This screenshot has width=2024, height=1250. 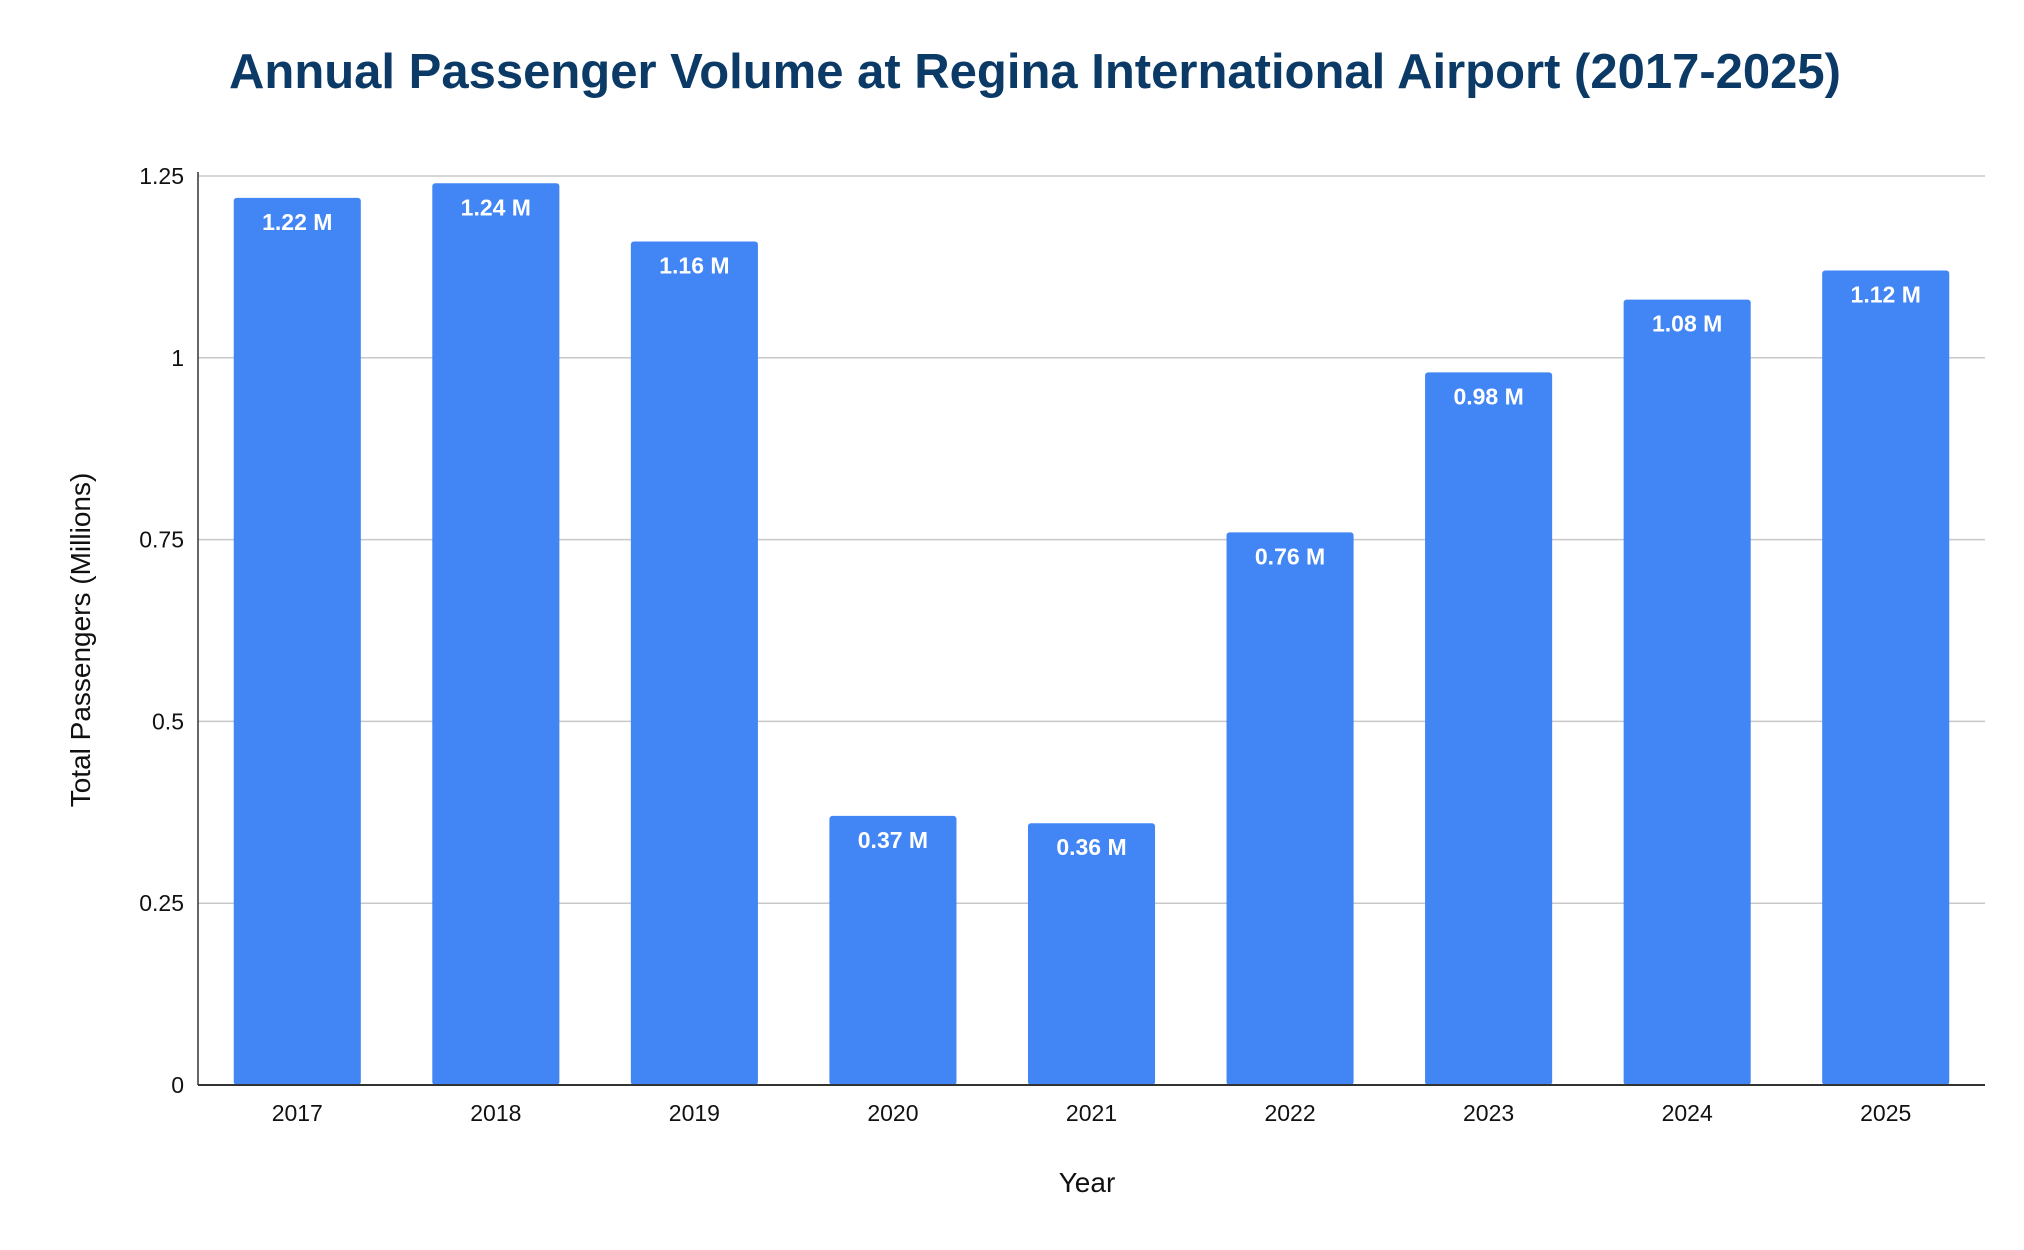 What do you see at coordinates (80, 640) in the screenshot?
I see `y-axis-title: Total Passengers (Millions)` at bounding box center [80, 640].